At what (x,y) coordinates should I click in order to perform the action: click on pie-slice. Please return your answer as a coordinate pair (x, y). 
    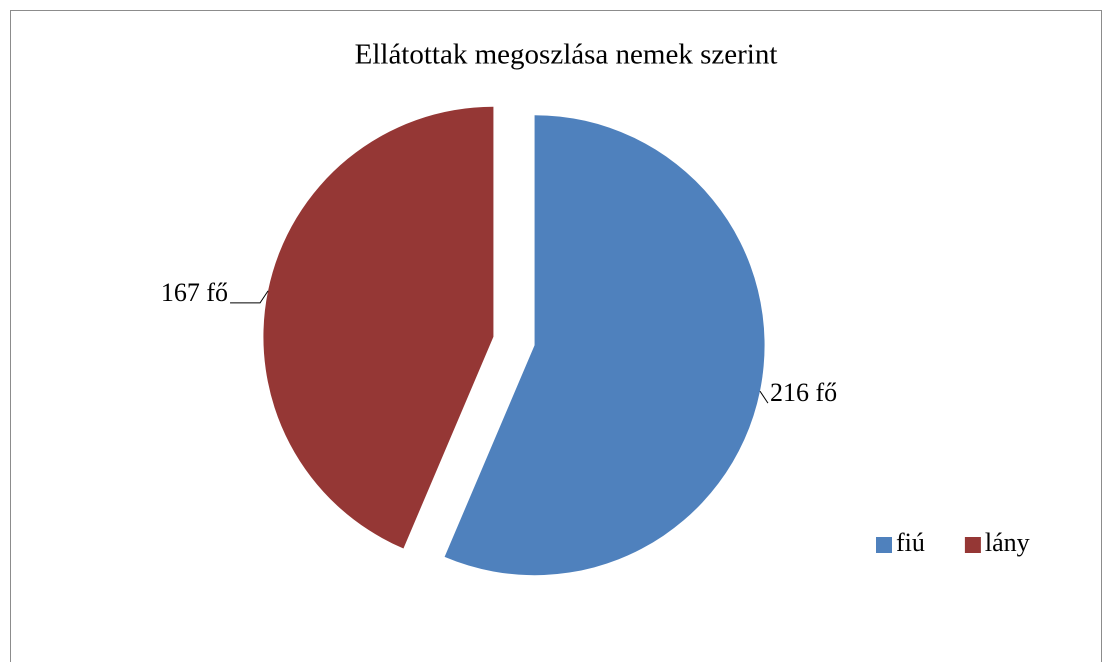
    Looking at the image, I should click on (378, 327).